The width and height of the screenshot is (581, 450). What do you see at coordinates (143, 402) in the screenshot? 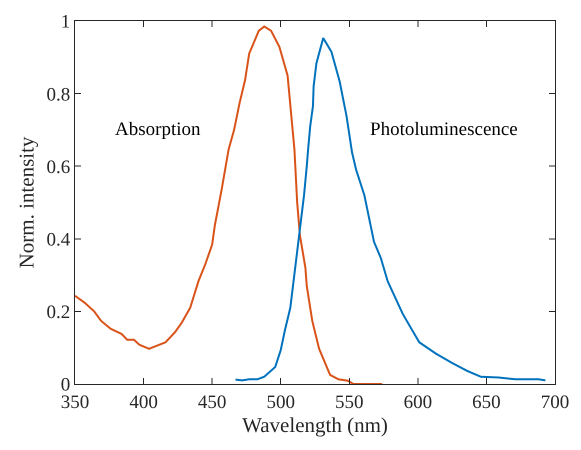
I see `x-tick-label: 400` at bounding box center [143, 402].